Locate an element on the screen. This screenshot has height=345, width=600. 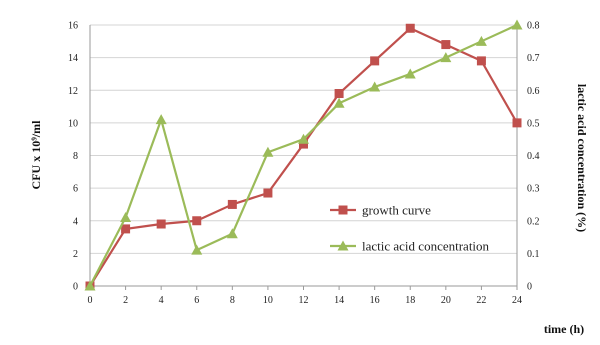
y-axis-right-title: lactic acid concentration (%) is located at coordinates (582, 158).